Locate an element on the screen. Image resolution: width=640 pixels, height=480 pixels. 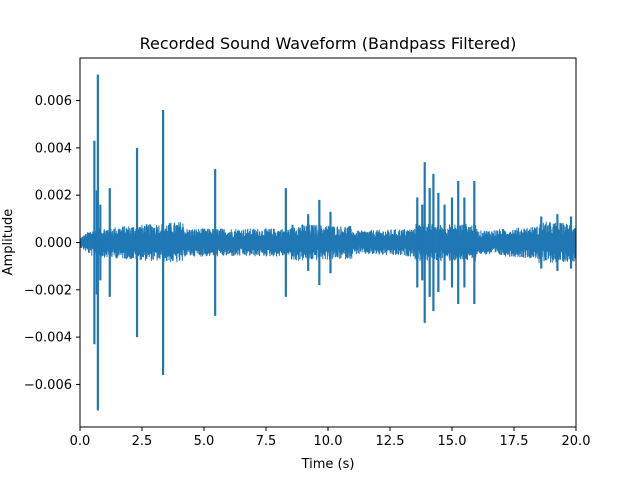
x-tick-label: 2.5 is located at coordinates (142, 441).